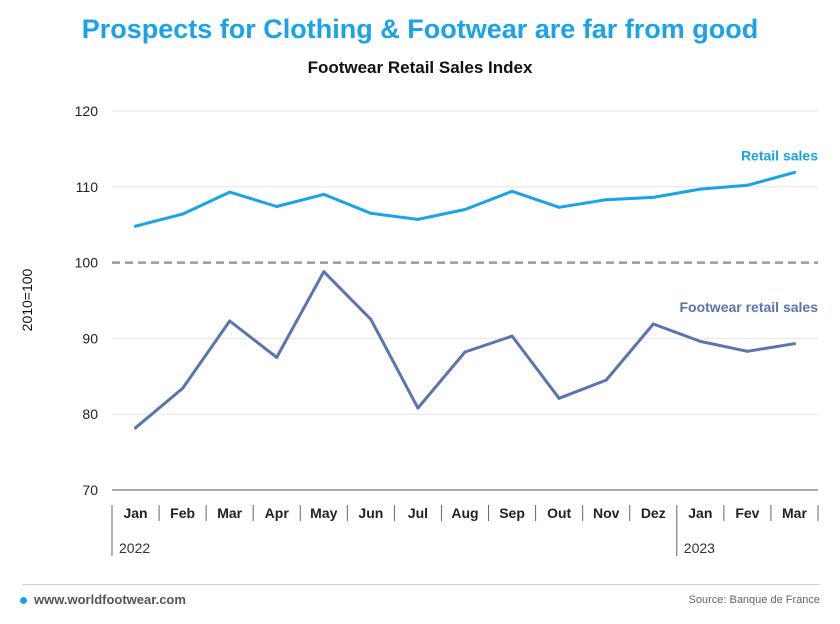 The width and height of the screenshot is (840, 624). I want to click on y-tick-label: 100, so click(87, 263).